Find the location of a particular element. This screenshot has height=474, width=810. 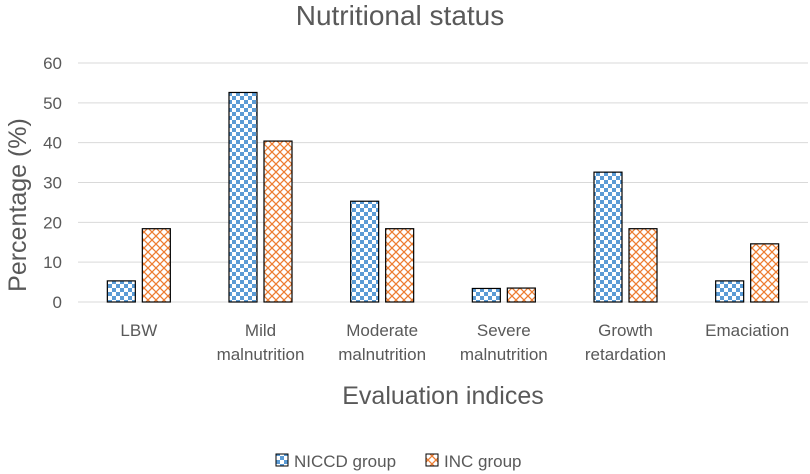

legend-swatch-niccd is located at coordinates (282, 460).